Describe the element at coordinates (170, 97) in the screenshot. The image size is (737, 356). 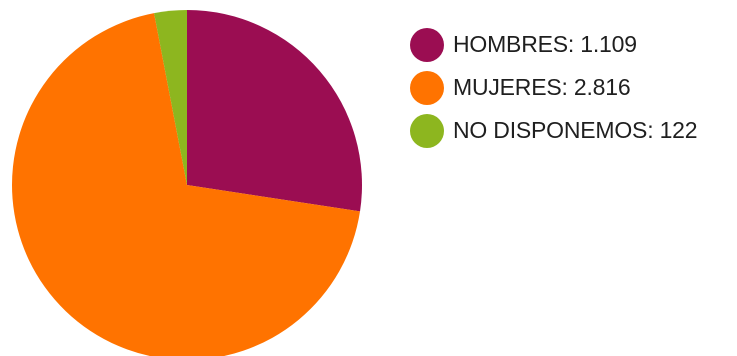
I see `pie-slice-no-disponemos` at that location.